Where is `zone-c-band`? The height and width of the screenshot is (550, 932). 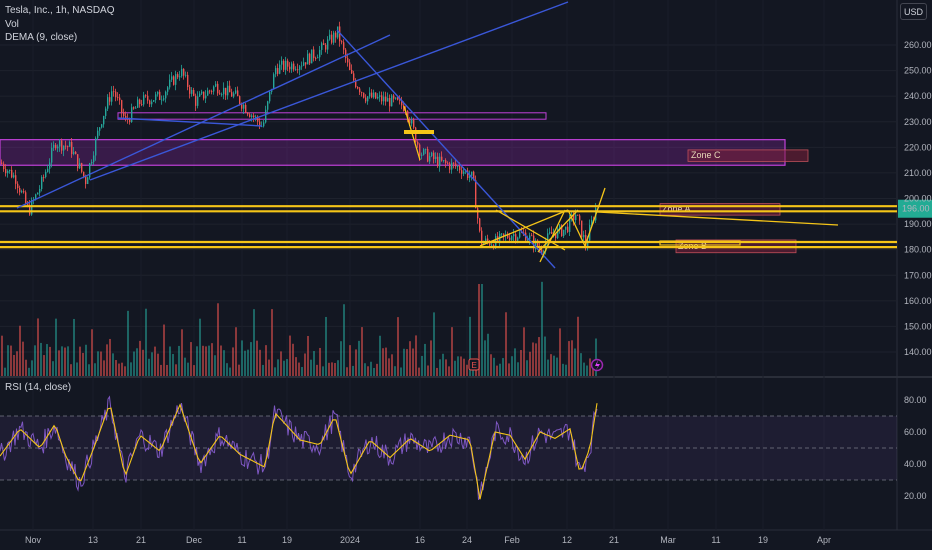 zone-c-band is located at coordinates (393, 152).